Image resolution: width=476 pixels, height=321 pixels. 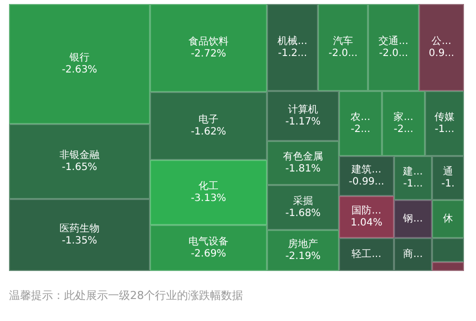 I want to click on category-label: 传媒, so click(x=444, y=118).